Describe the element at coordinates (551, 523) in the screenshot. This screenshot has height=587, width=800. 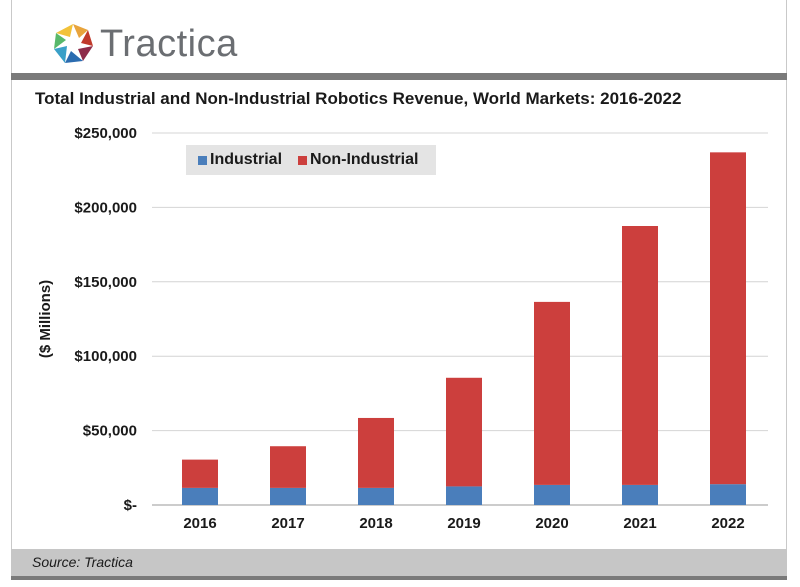
I see `x-tick-label: 2020` at that location.